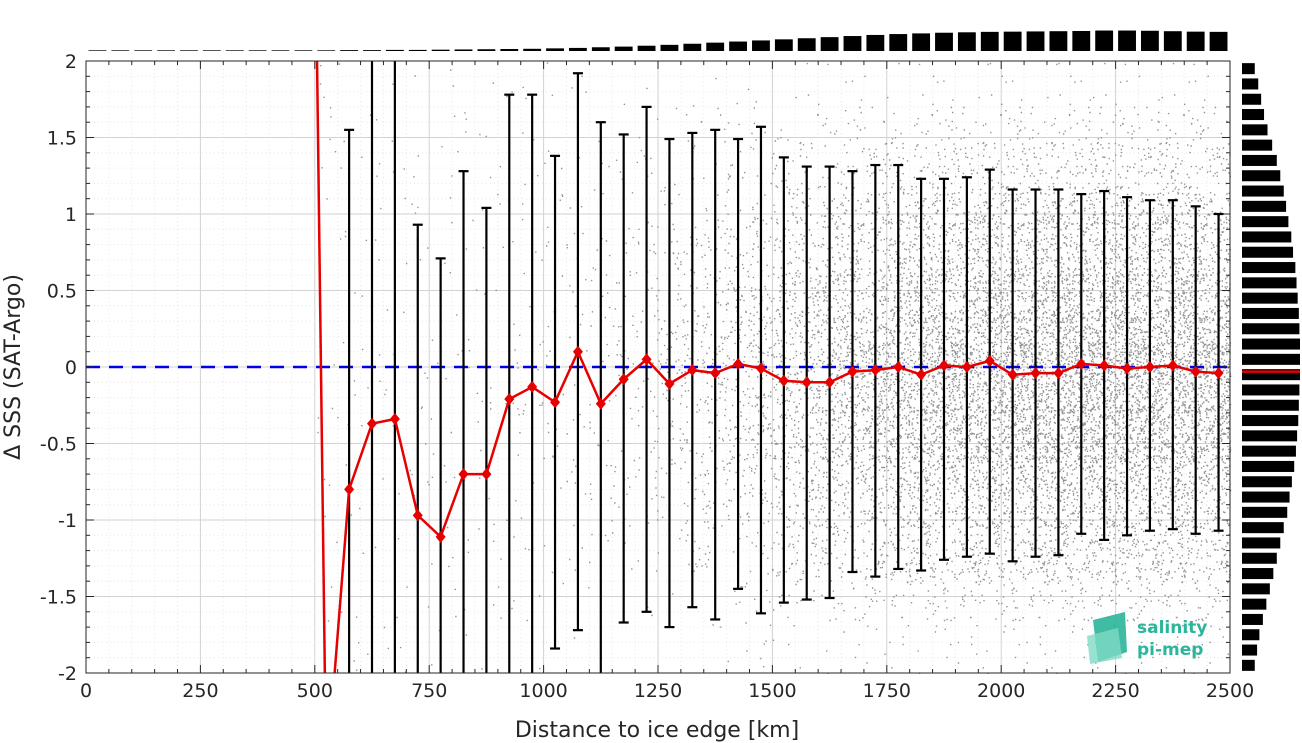 This screenshot has width=1302, height=743. What do you see at coordinates (62, 292) in the screenshot?
I see `y-tick-label: 0.5` at bounding box center [62, 292].